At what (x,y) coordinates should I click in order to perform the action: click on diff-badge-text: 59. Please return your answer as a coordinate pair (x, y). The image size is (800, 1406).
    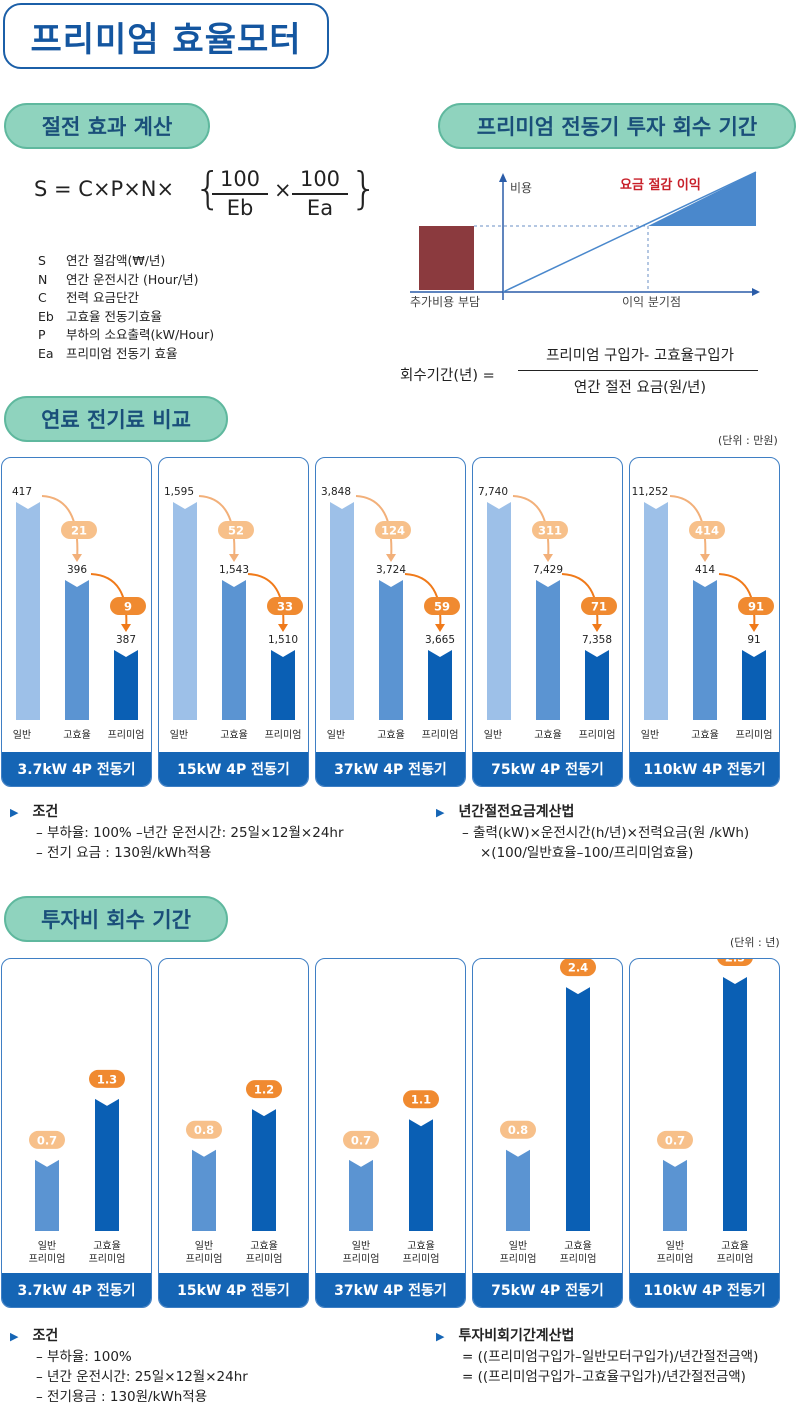
    Looking at the image, I should click on (442, 607).